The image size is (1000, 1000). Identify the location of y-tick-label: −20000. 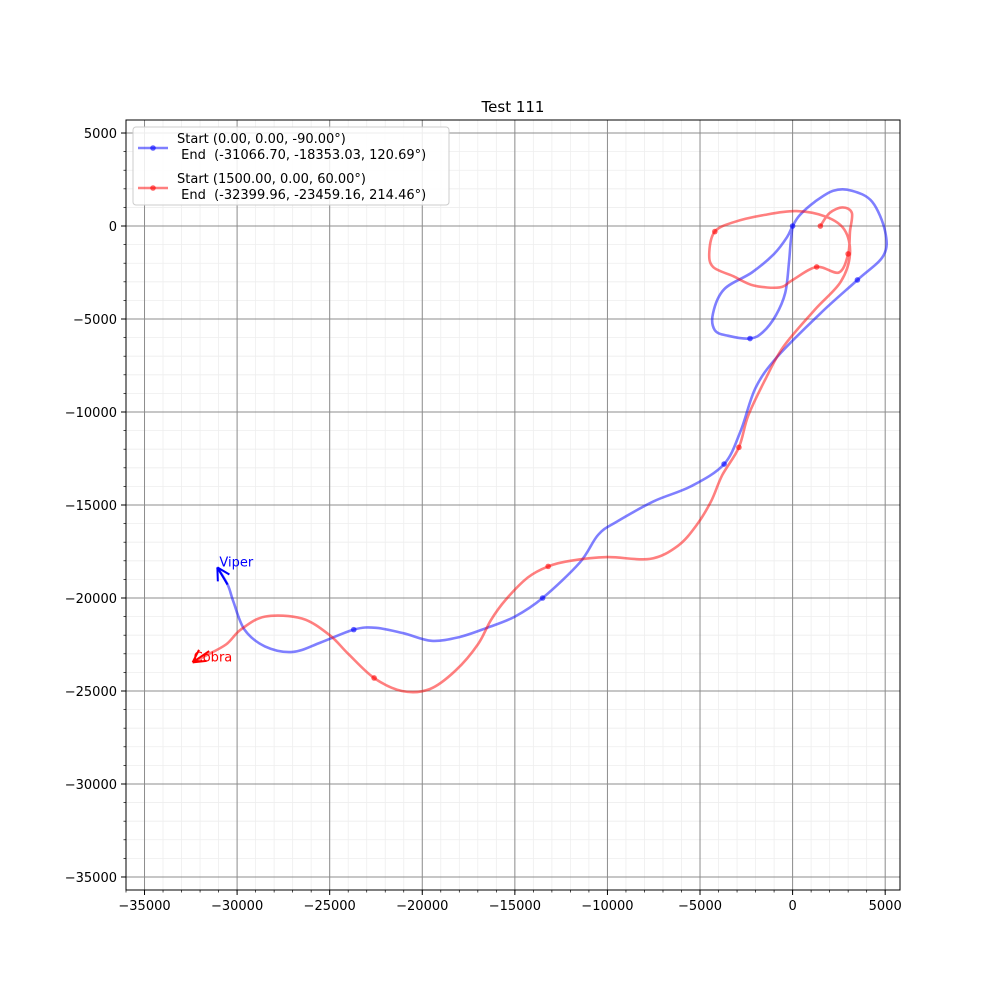
(91, 599).